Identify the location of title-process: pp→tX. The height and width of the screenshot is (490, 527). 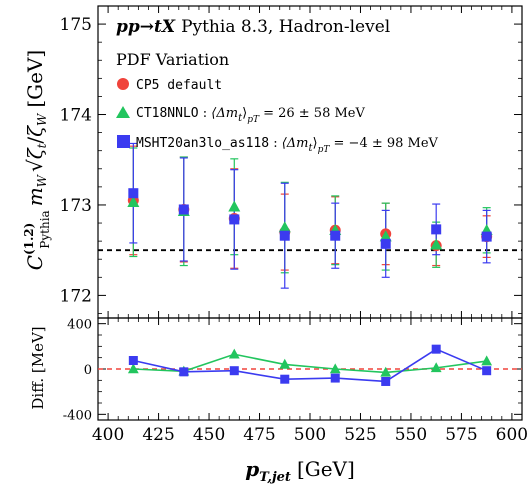
(146, 27).